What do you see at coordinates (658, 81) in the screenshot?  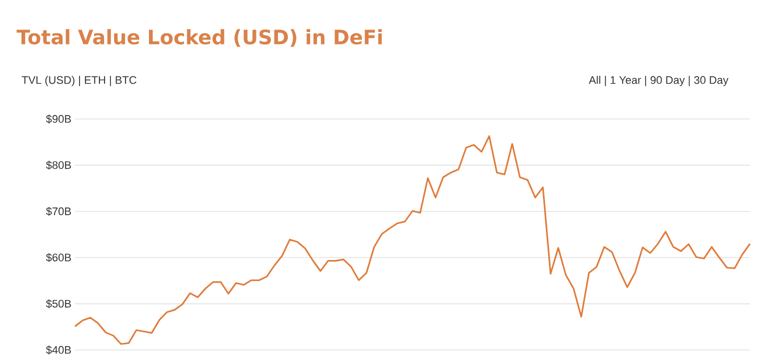 I see `text: All | 1 Year | 90 Day | 30 Day` at bounding box center [658, 81].